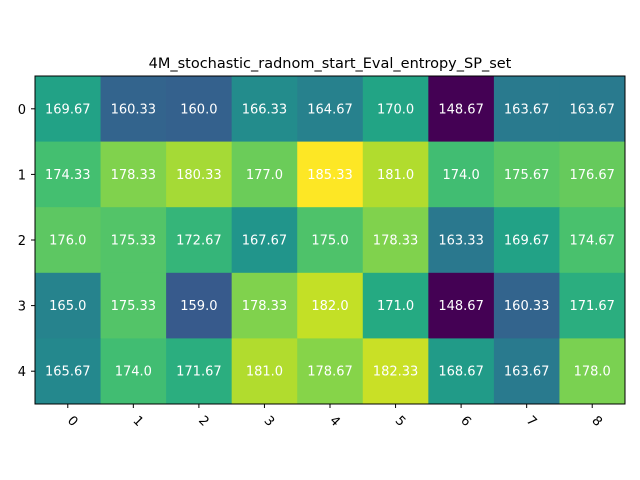 This screenshot has width=640, height=480. I want to click on heatmap-cell-r1-c1, so click(133, 174).